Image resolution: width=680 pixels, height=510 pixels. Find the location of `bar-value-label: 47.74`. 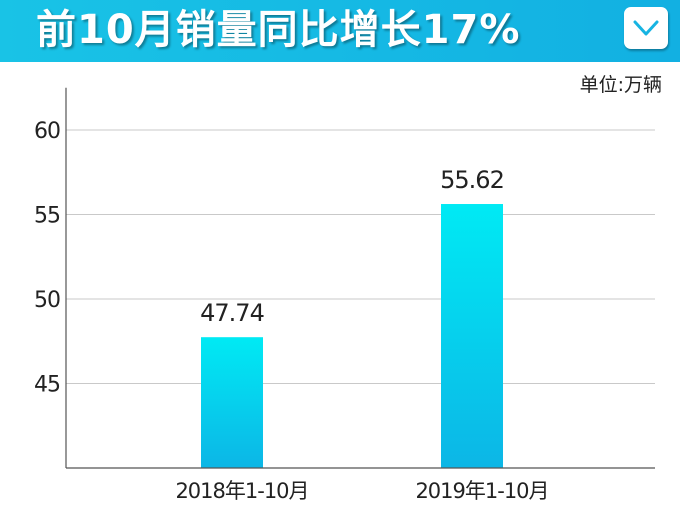

bar-value-label: 47.74 is located at coordinates (232, 313).